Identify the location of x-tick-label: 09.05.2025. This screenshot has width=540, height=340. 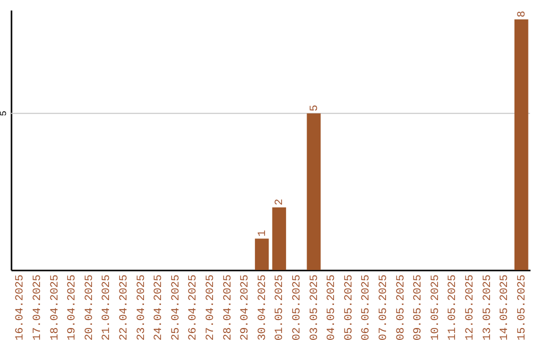
(418, 307).